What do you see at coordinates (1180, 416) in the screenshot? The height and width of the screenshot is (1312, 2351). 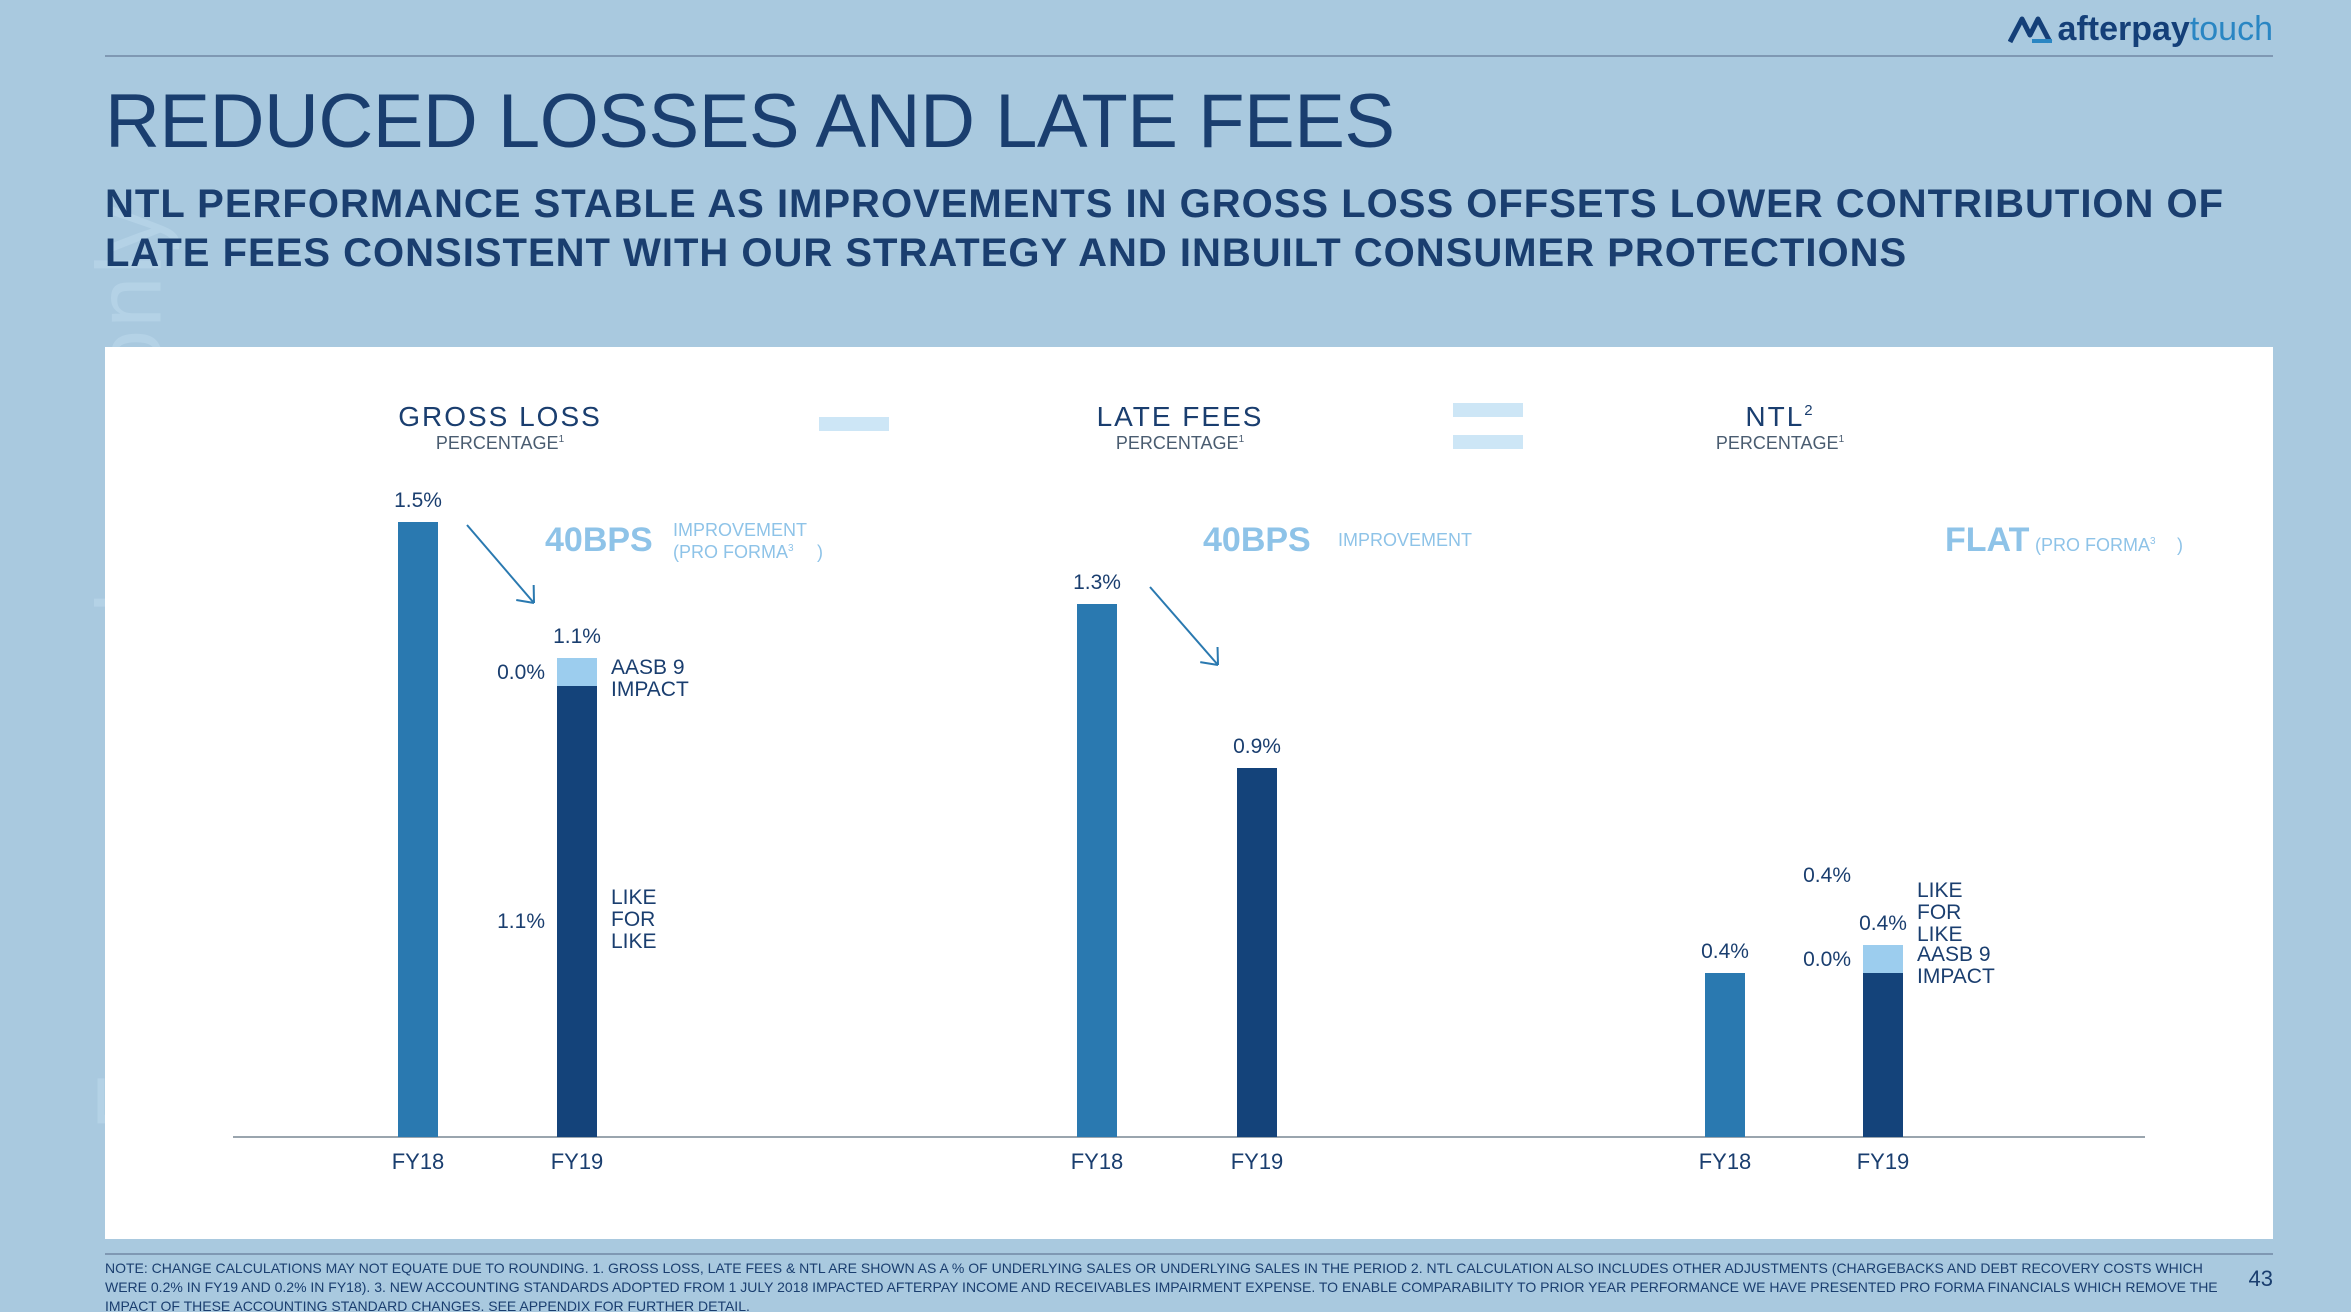 I see `chart-title: LATE FEES` at bounding box center [1180, 416].